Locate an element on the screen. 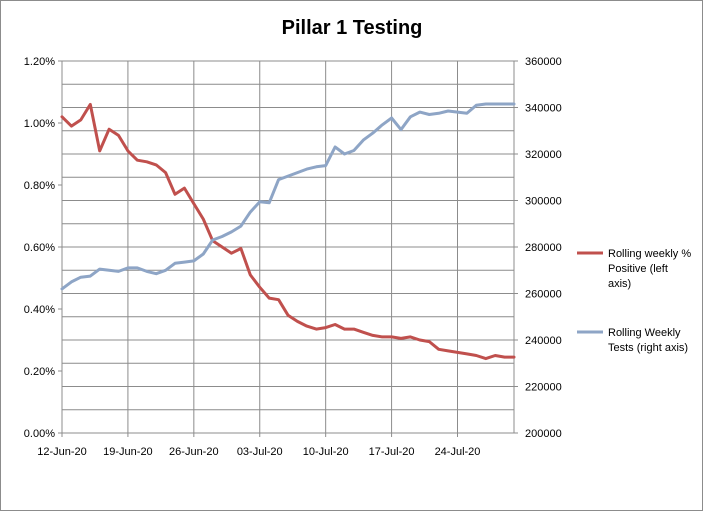 Image resolution: width=703 pixels, height=512 pixels. left-tick-label: 0.00% is located at coordinates (39, 434).